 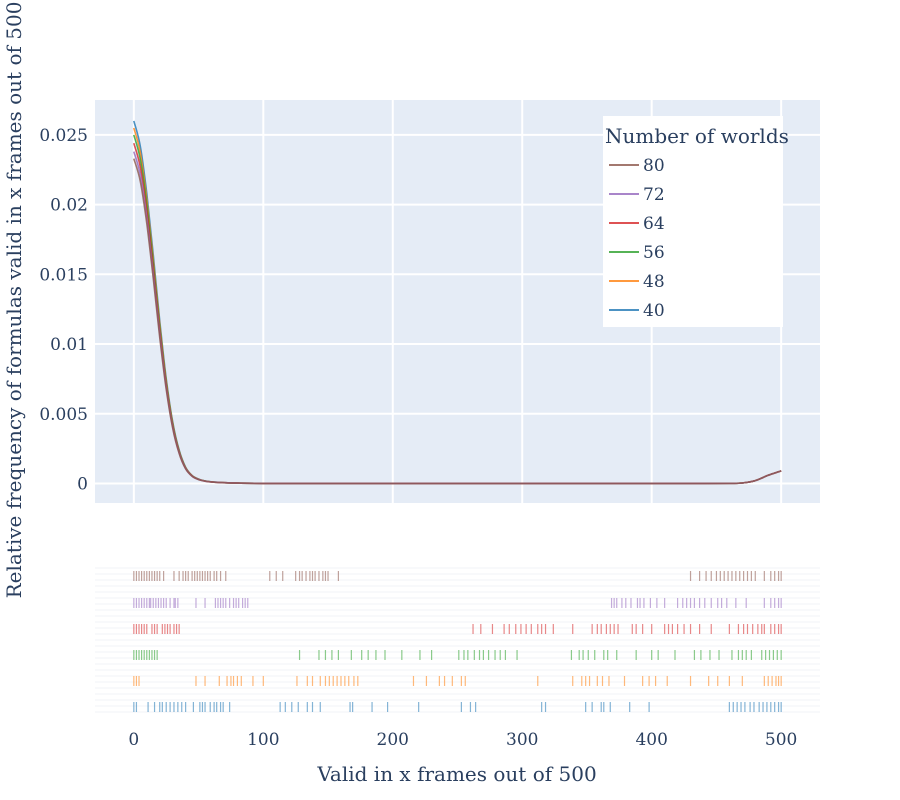 What do you see at coordinates (654, 311) in the screenshot?
I see `legend-label-40: 40` at bounding box center [654, 311].